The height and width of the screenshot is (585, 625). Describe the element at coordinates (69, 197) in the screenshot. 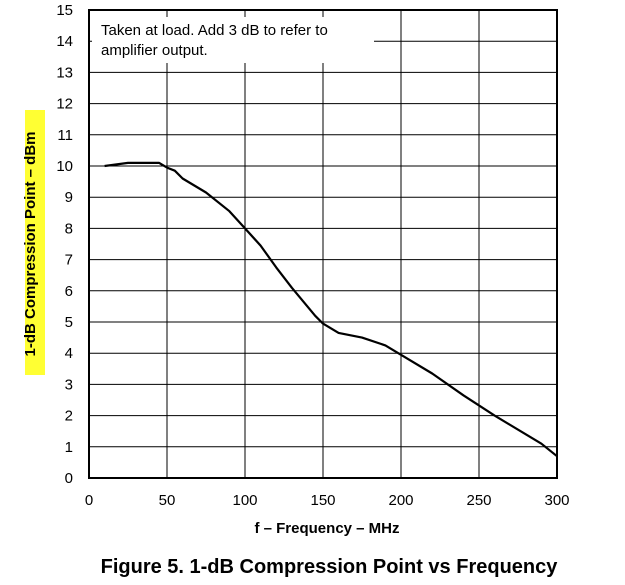

I see `y-tick-label: 9` at that location.